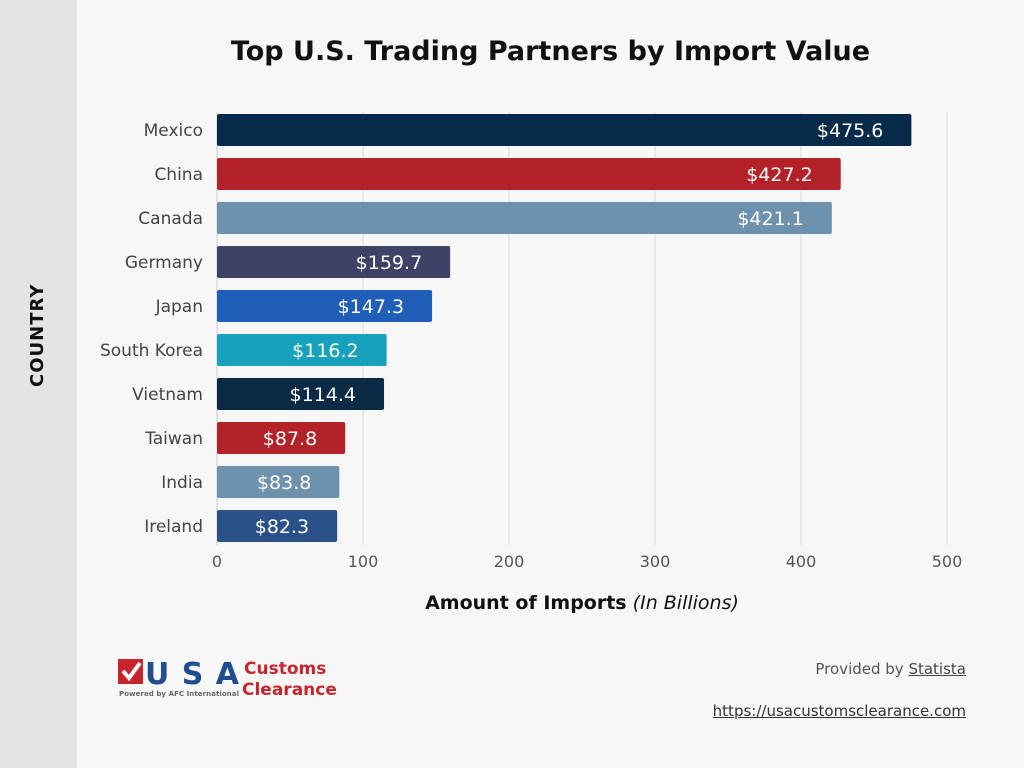 This screenshot has height=768, width=1024. What do you see at coordinates (526, 603) in the screenshot?
I see `x-axis-label-main: Amount of Imports` at bounding box center [526, 603].